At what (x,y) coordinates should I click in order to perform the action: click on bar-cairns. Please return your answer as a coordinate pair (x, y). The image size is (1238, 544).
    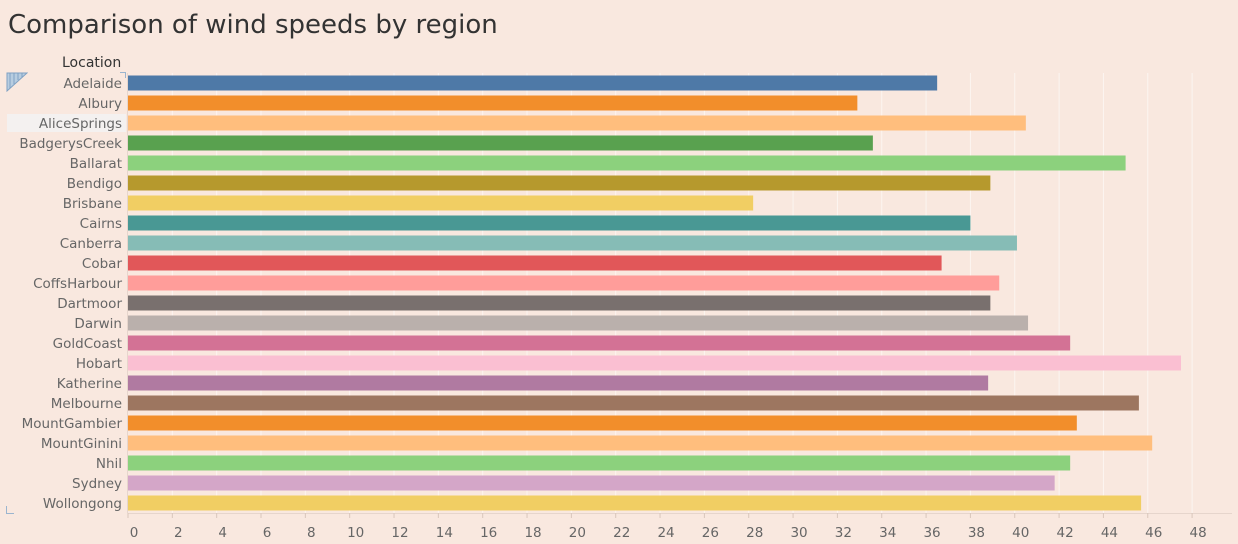
    Looking at the image, I should click on (549, 223).